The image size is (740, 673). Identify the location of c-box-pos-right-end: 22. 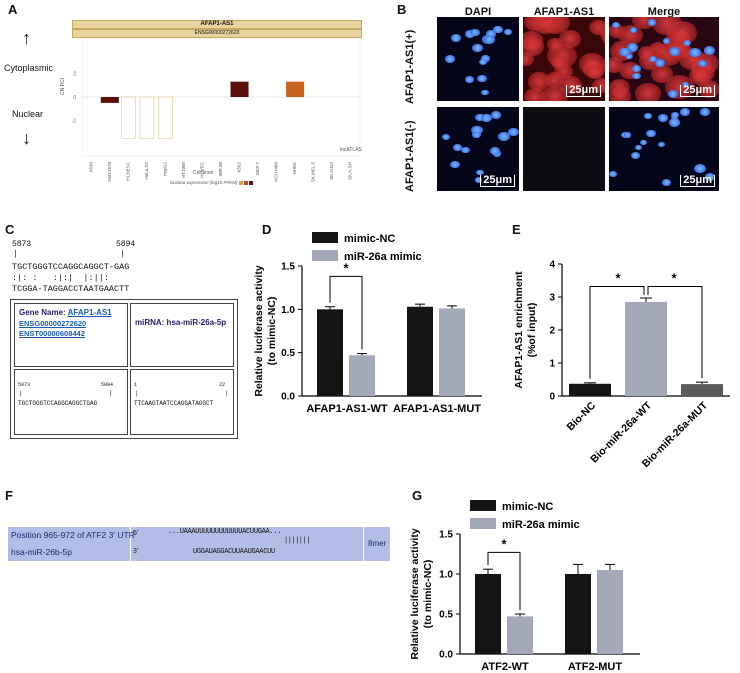
(222, 385).